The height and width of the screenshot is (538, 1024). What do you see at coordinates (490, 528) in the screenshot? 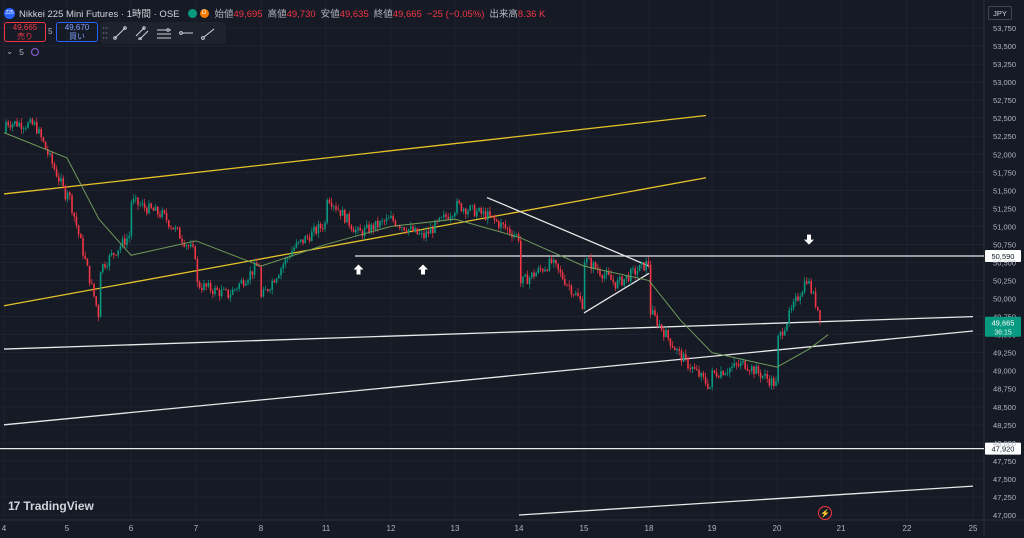
I see `time-axis: 4 5 6 7 8 11 12 13 14 15 18 19 20 21 22 25` at bounding box center [490, 528].